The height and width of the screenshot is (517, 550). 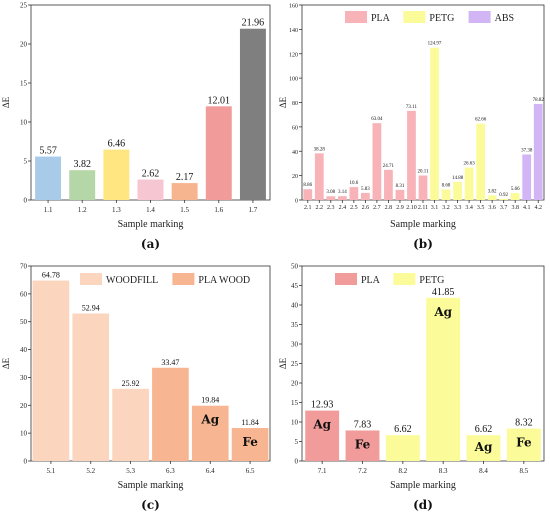 What do you see at coordinates (400, 194) in the screenshot?
I see `bar-2.9` at bounding box center [400, 194].